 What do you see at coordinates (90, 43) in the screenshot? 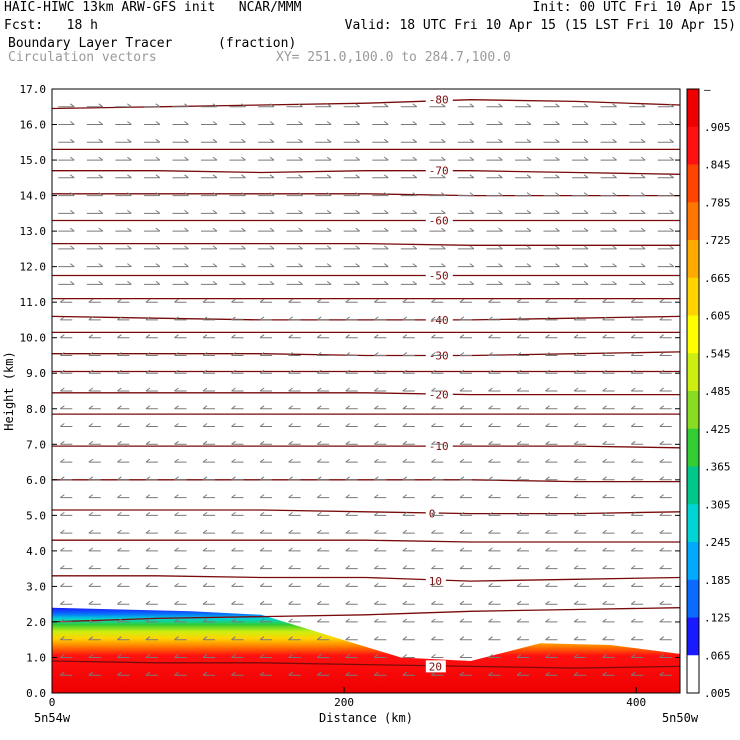
I see `field-name: Boundary Layer Tracer` at bounding box center [90, 43].